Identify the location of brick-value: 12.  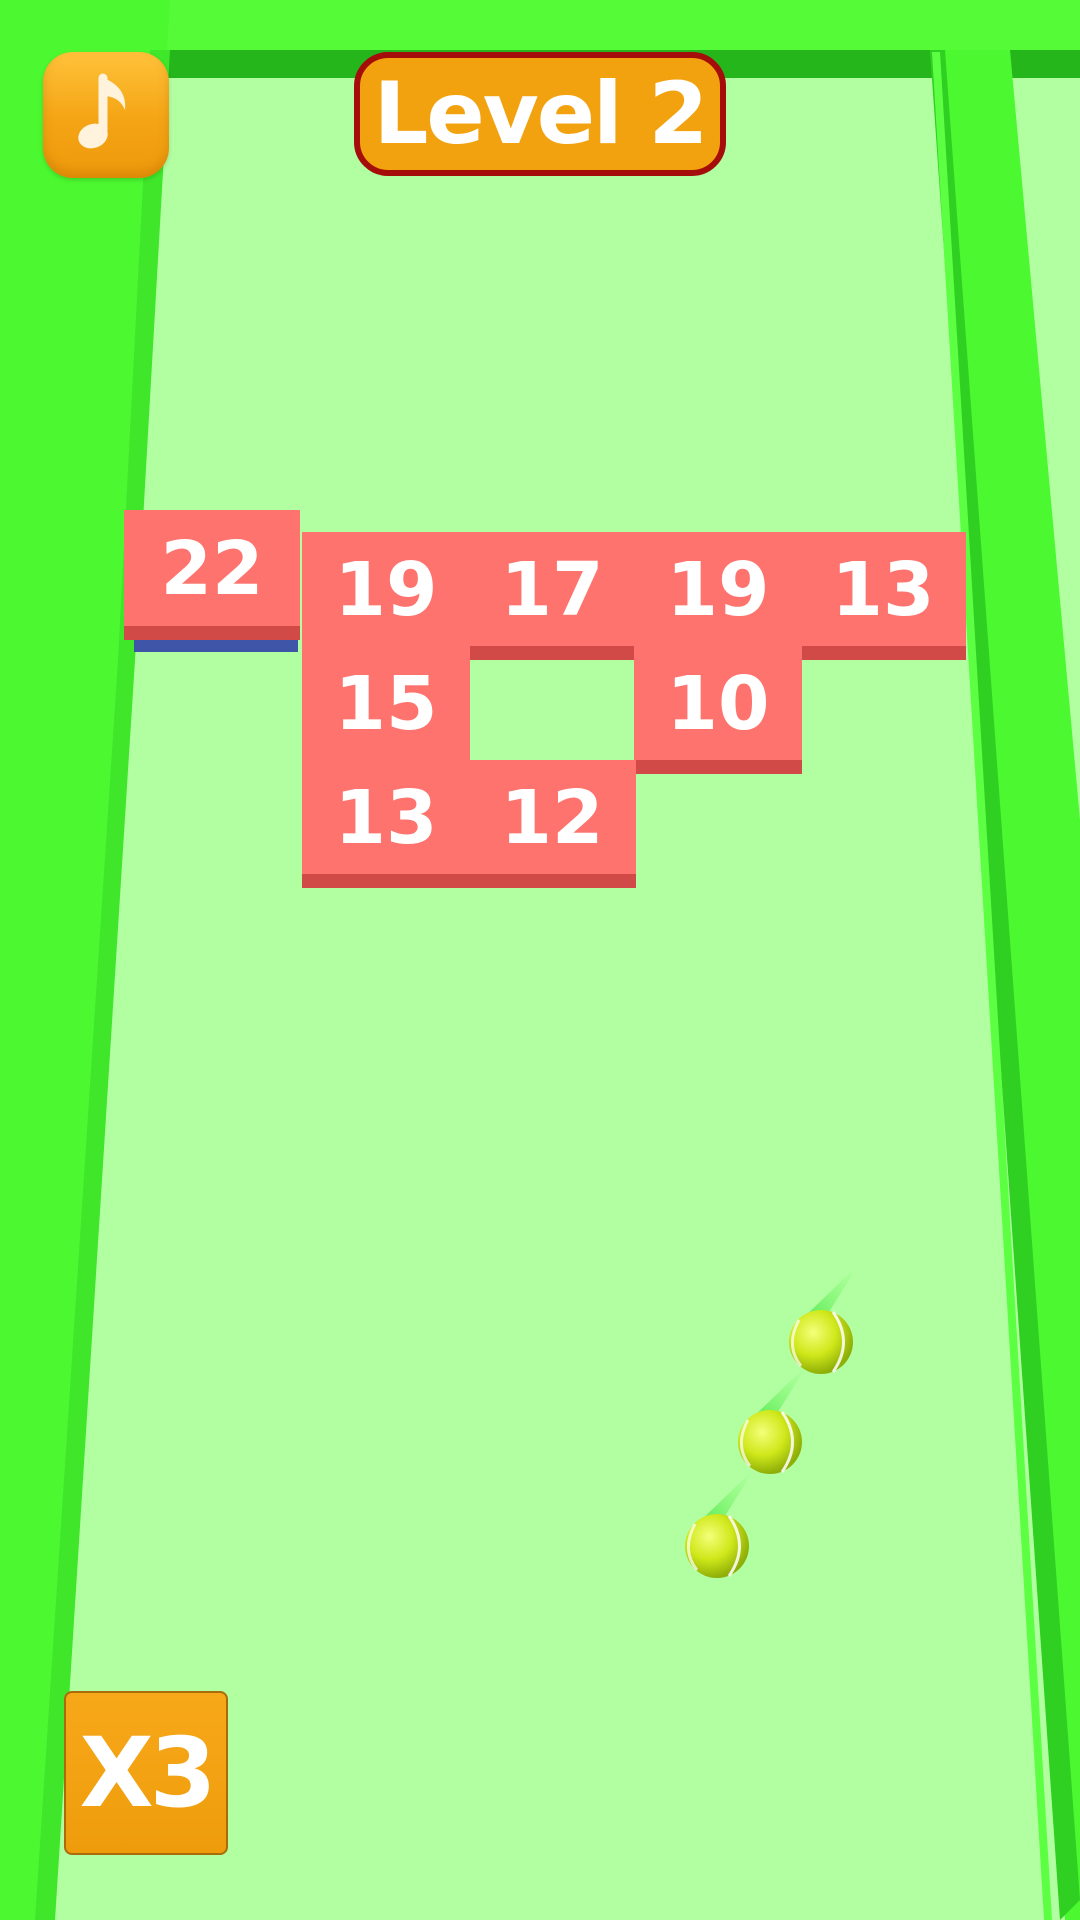
(552, 818).